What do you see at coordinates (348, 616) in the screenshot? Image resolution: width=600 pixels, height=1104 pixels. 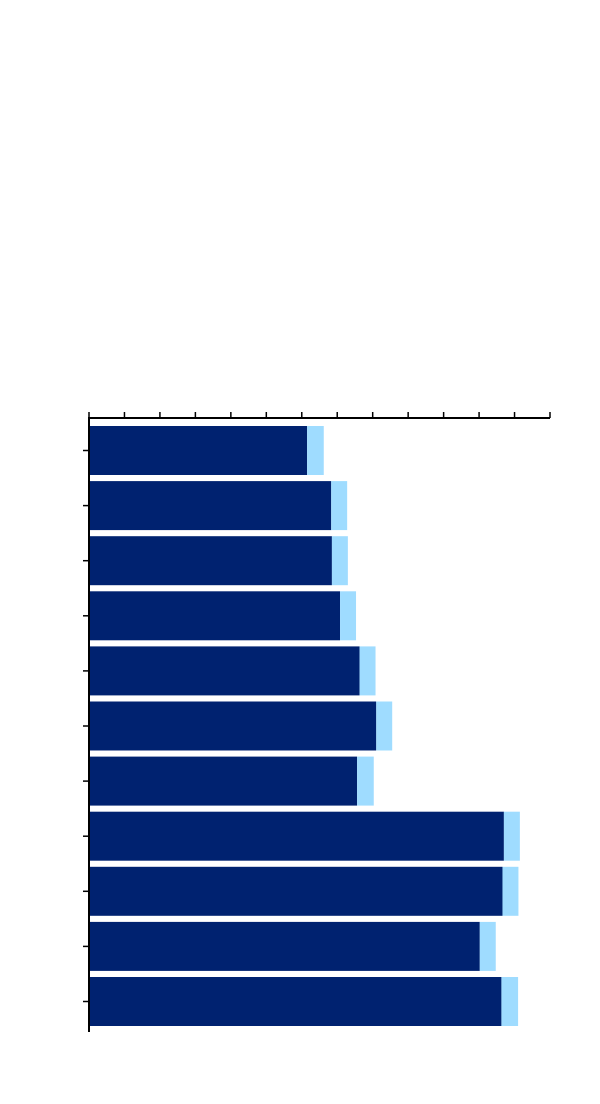 I see `bar-series2-row4` at bounding box center [348, 616].